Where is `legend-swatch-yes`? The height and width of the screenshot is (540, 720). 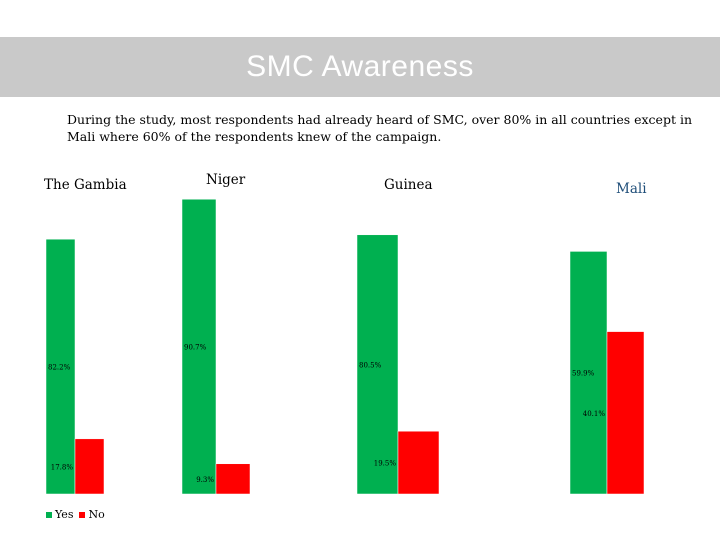
legend-swatch-yes is located at coordinates (49, 514).